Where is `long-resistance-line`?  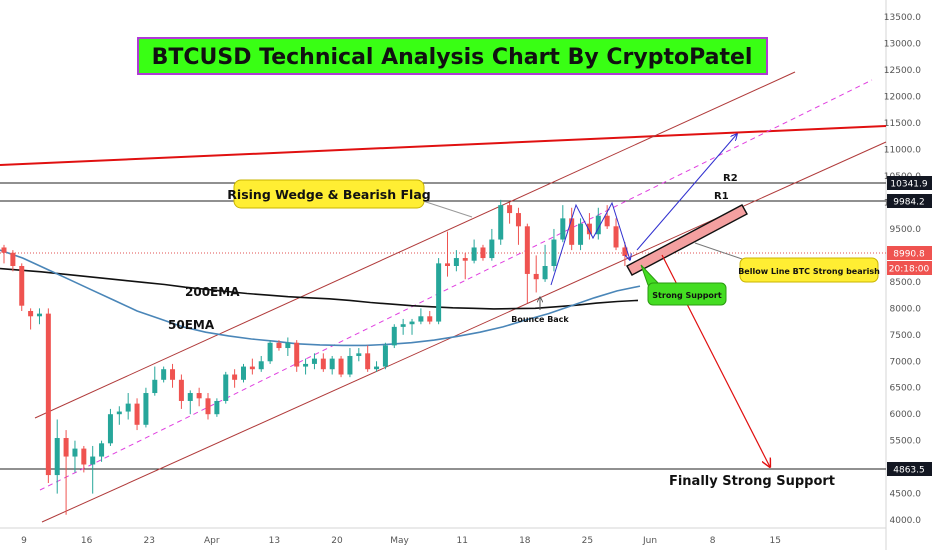 long-resistance-line is located at coordinates (443, 145).